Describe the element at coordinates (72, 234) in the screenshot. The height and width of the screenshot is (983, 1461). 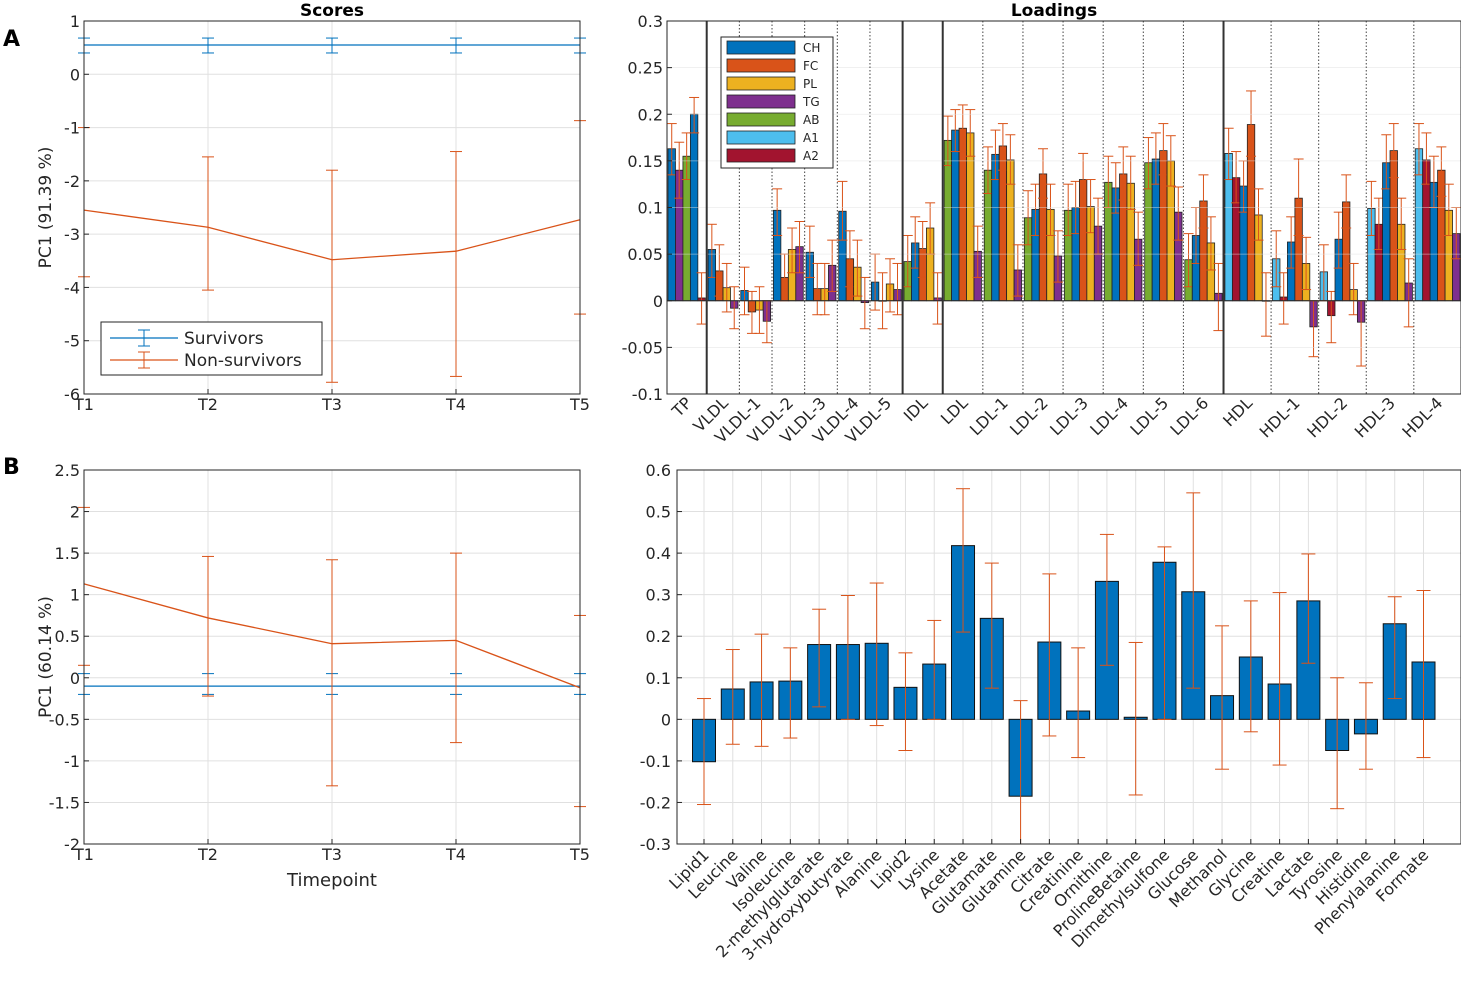
I see `y-tick-label: -3` at that location.